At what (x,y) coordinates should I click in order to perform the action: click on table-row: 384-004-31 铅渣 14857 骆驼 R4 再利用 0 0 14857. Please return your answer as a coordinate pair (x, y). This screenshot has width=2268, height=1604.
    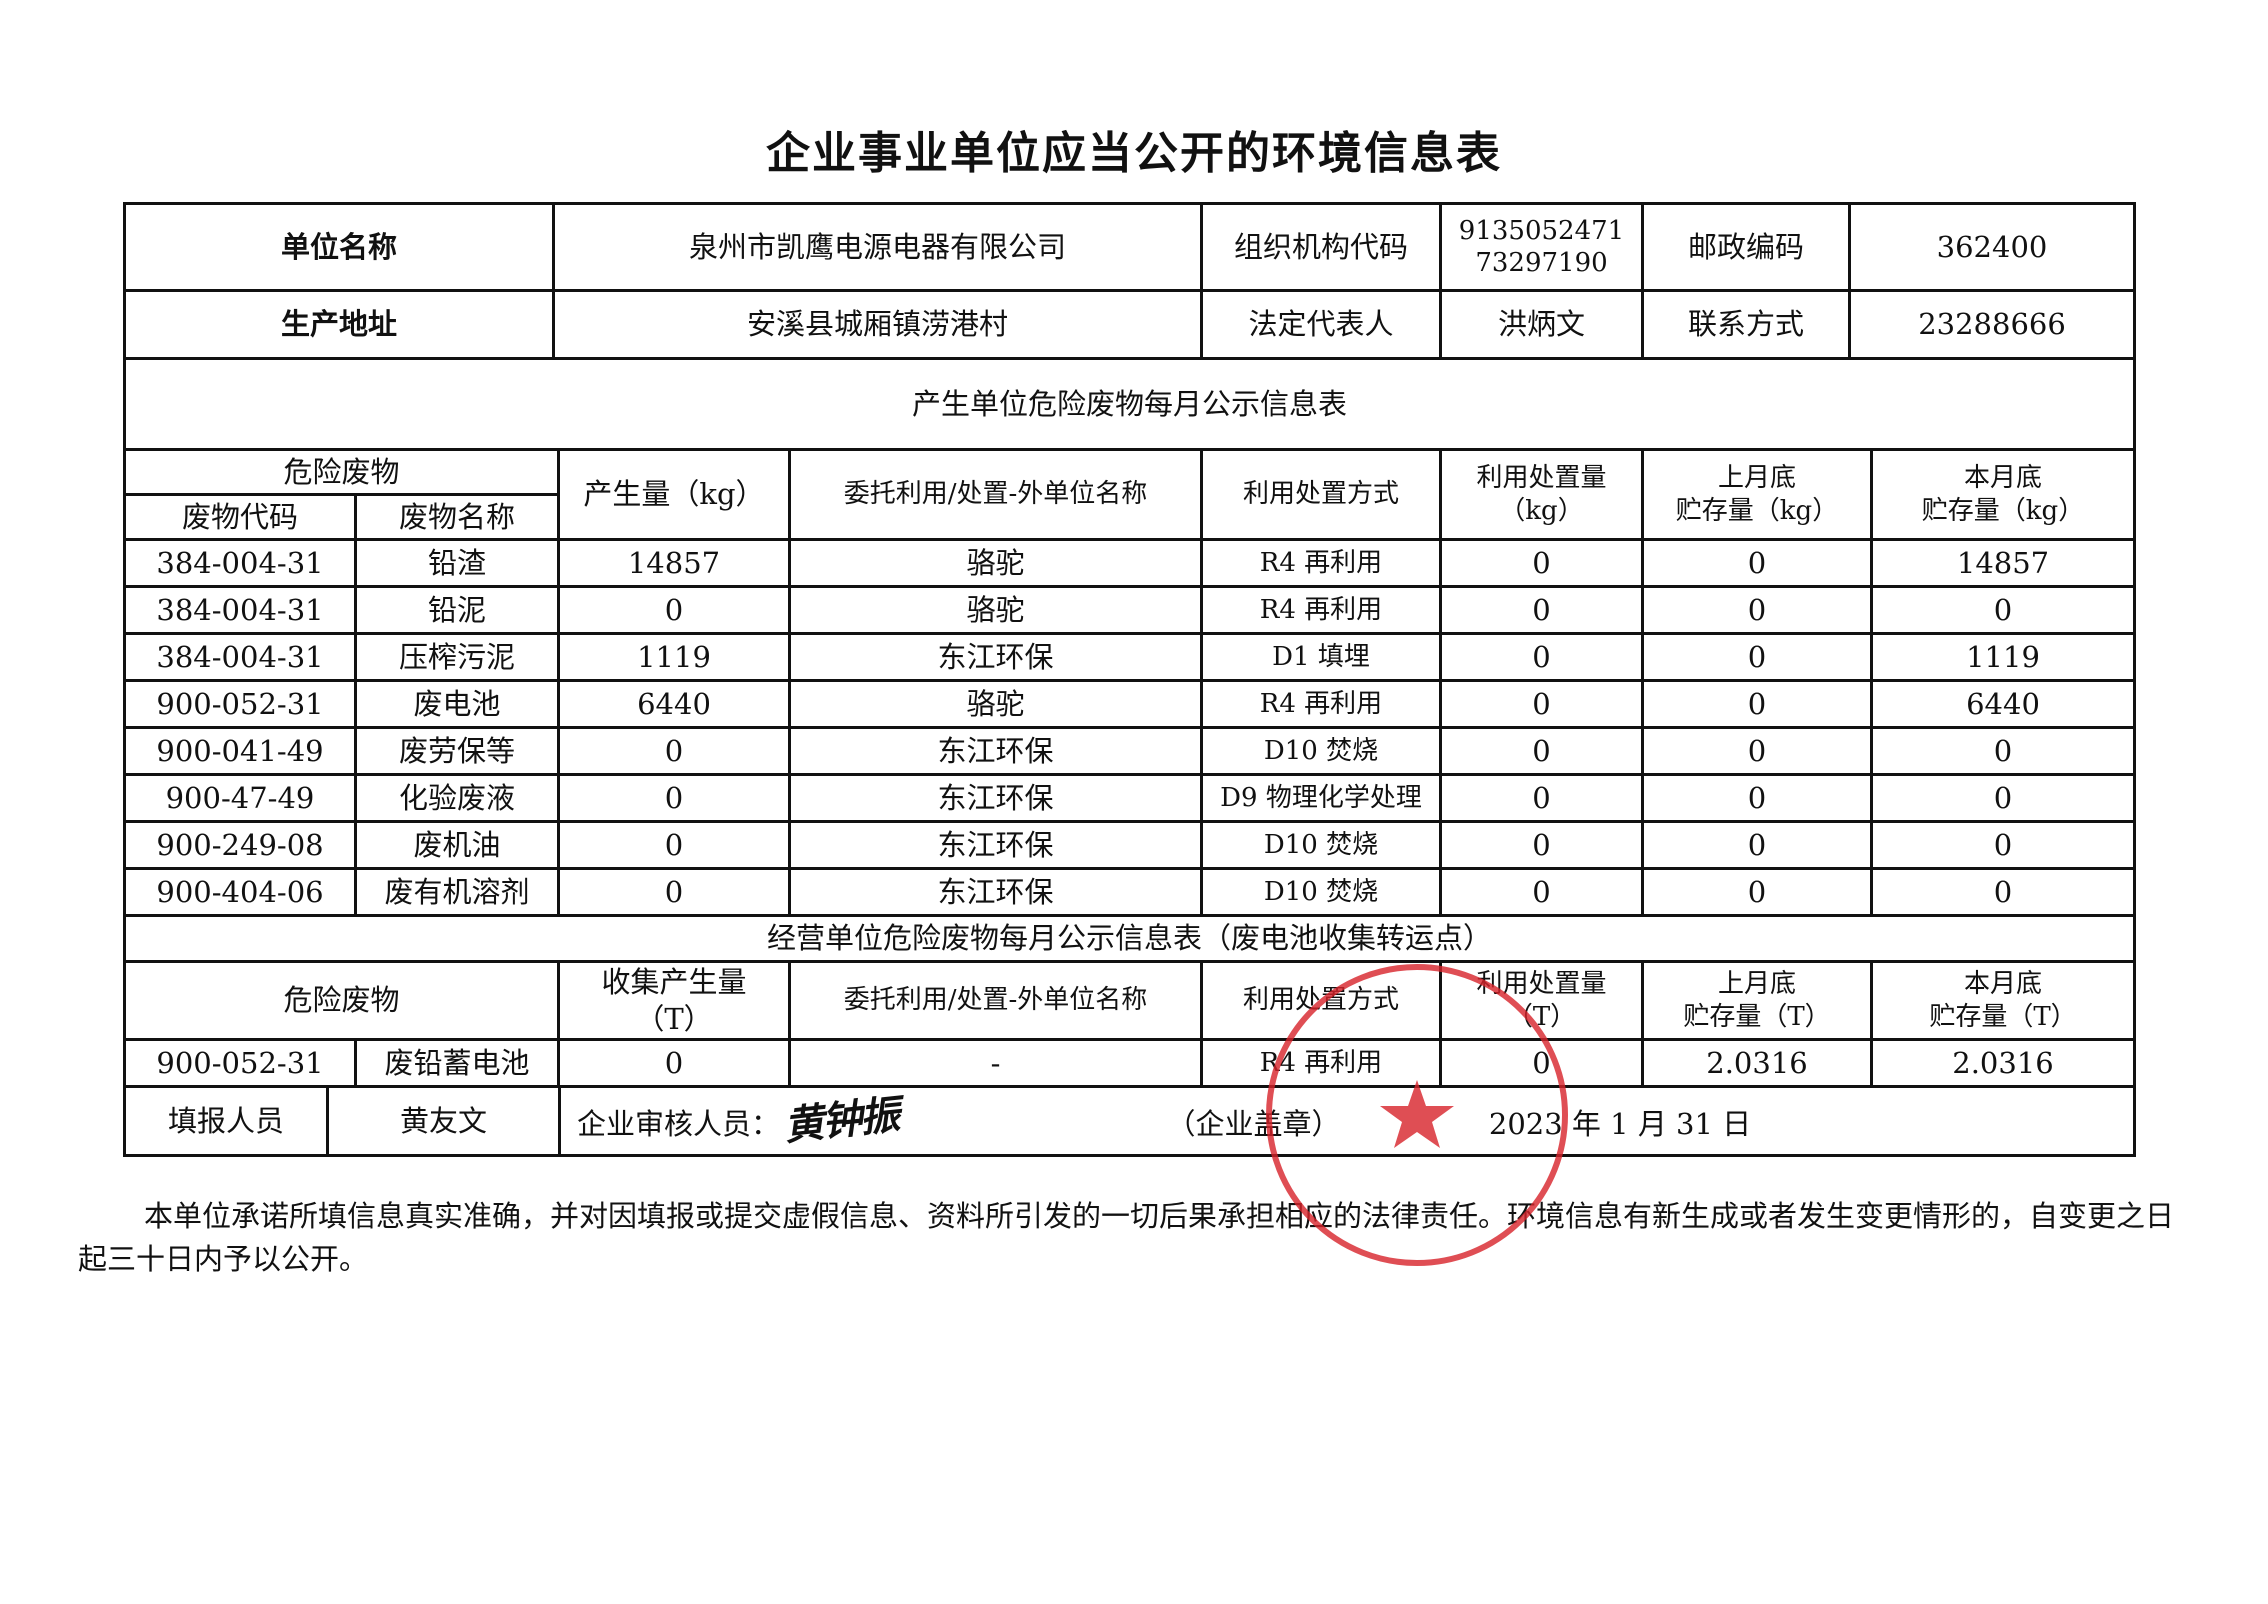
    Looking at the image, I should click on (1130, 563).